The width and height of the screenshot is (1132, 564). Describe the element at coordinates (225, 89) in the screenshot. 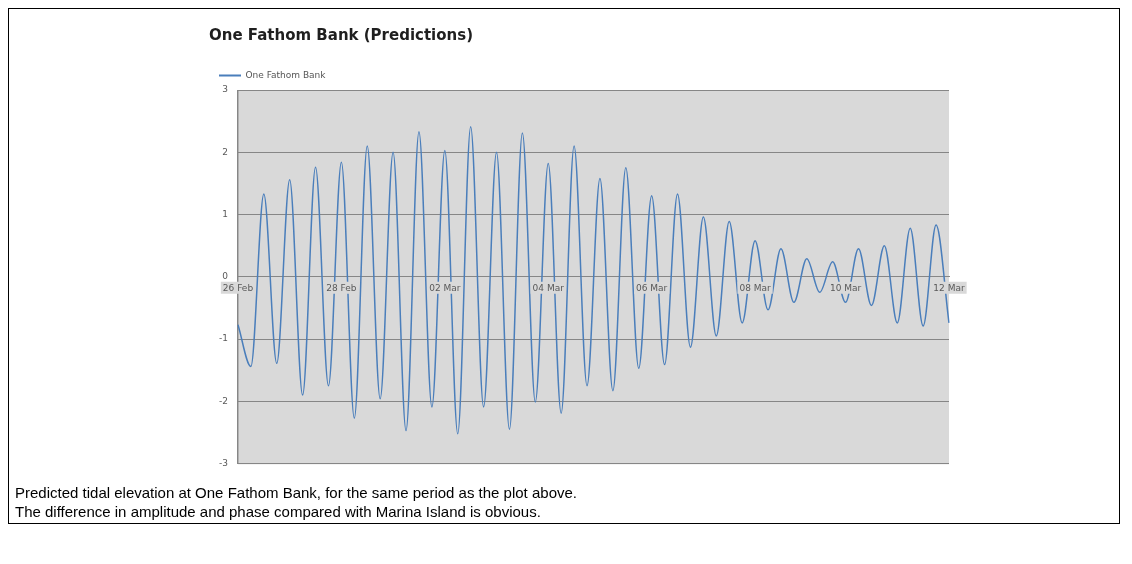

I see `y-tick-label: 3` at that location.